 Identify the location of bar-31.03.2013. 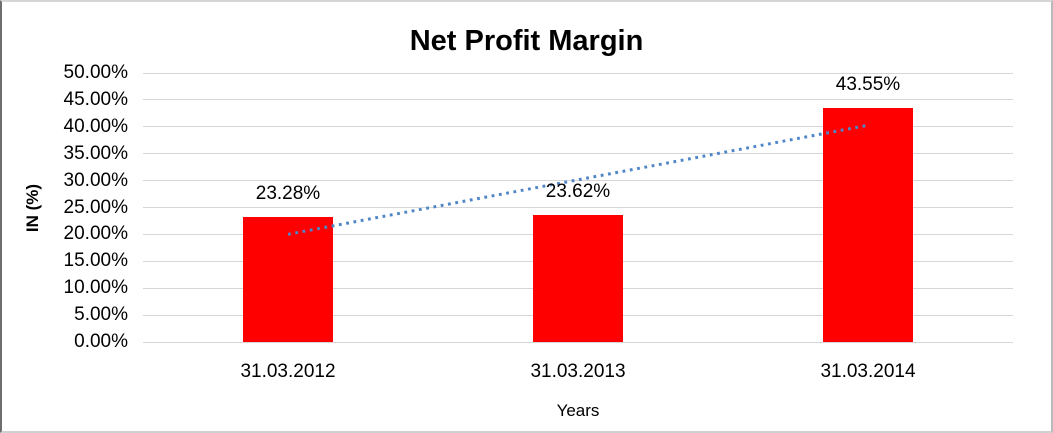
(578, 278).